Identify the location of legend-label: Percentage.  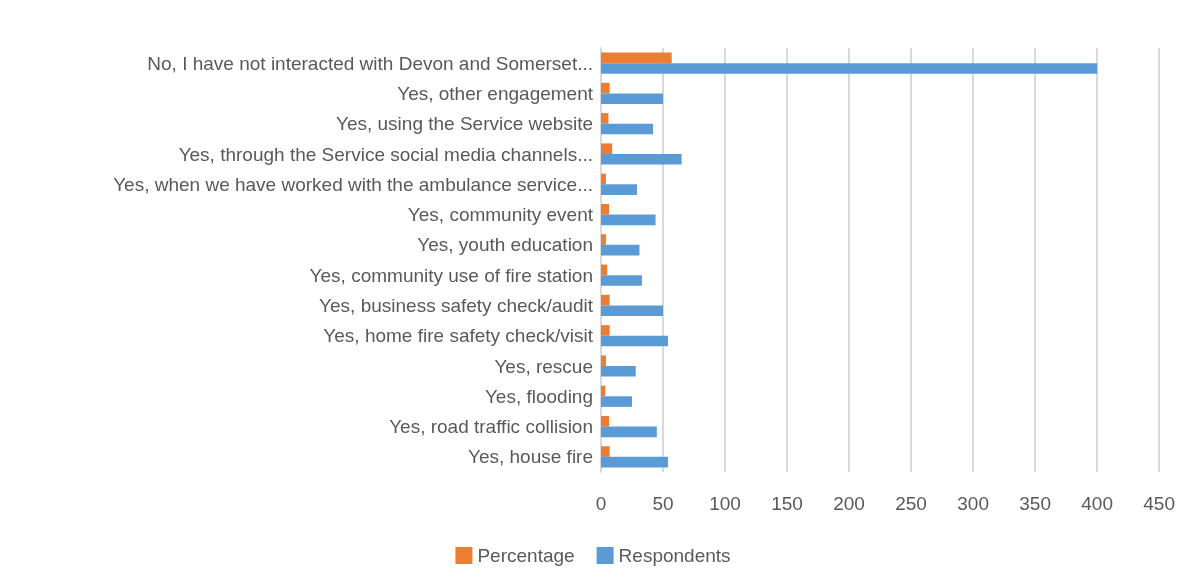
(526, 555).